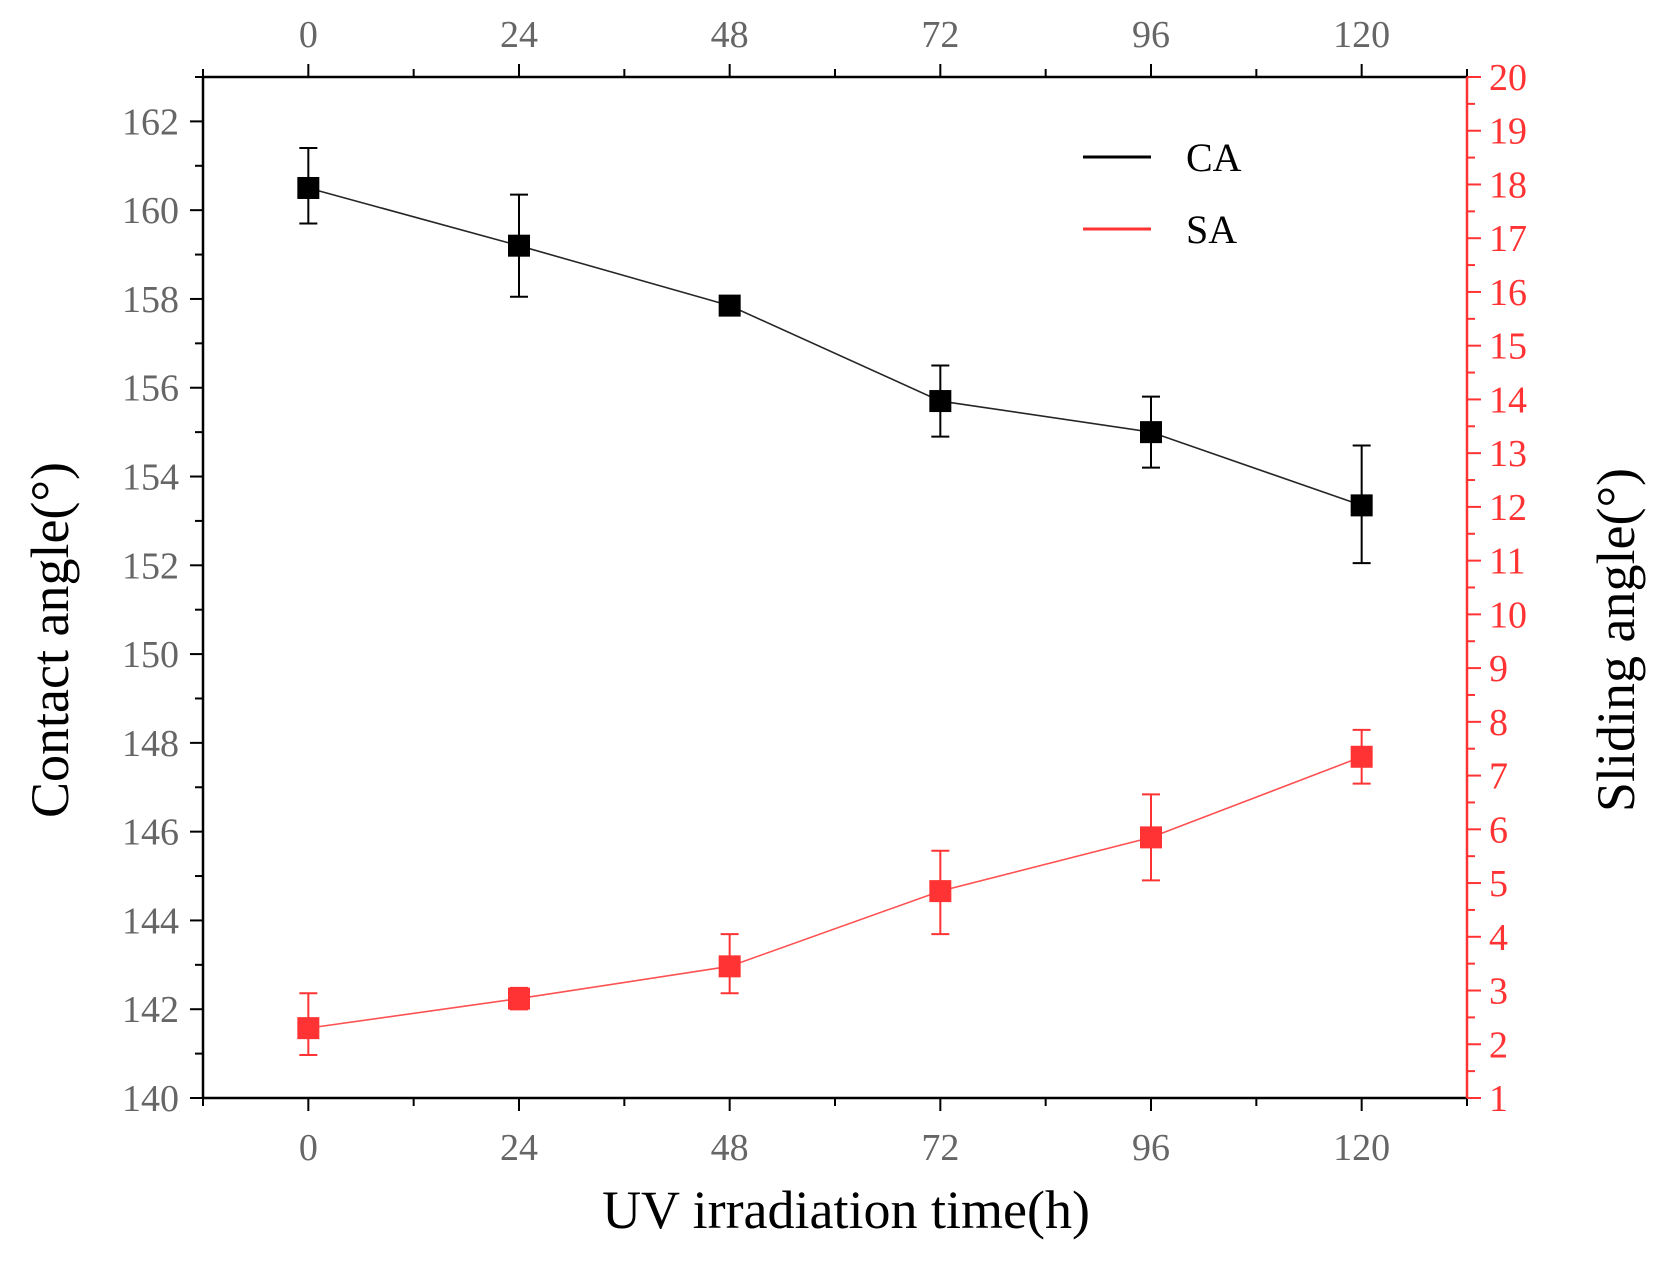 The height and width of the screenshot is (1273, 1654). I want to click on y-right-tick-label: 5, so click(1498, 884).